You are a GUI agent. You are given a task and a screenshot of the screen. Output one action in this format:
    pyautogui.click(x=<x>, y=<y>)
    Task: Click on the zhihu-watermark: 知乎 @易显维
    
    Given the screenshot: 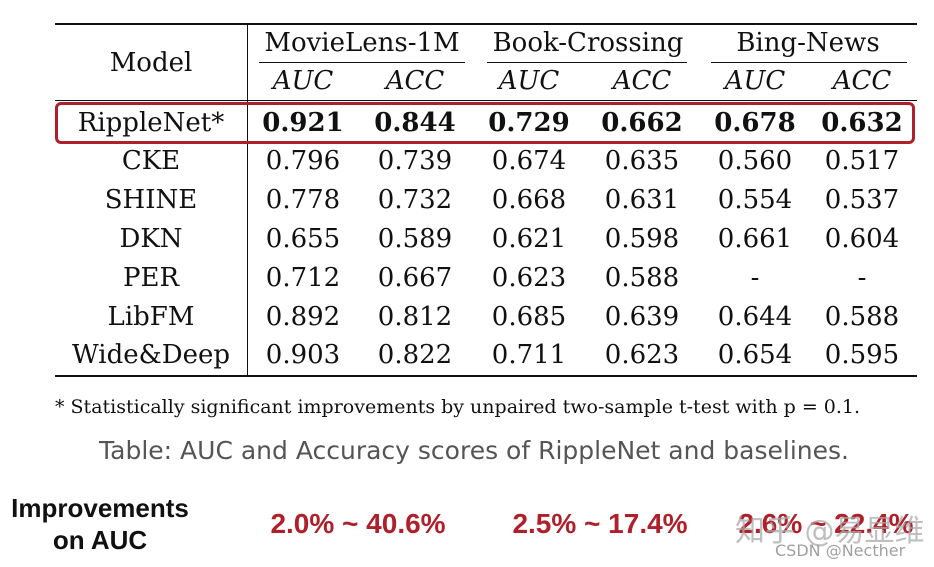 What is the action you would take?
    pyautogui.click(x=830, y=531)
    